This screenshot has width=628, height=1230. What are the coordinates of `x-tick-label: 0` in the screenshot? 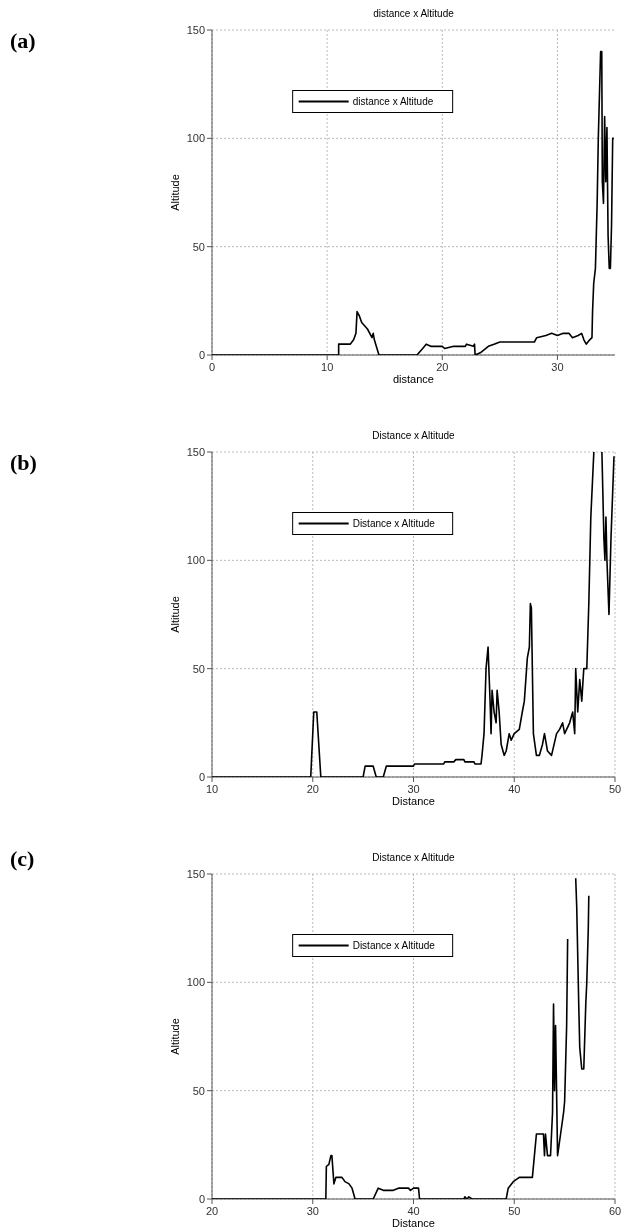 It's located at (212, 367).